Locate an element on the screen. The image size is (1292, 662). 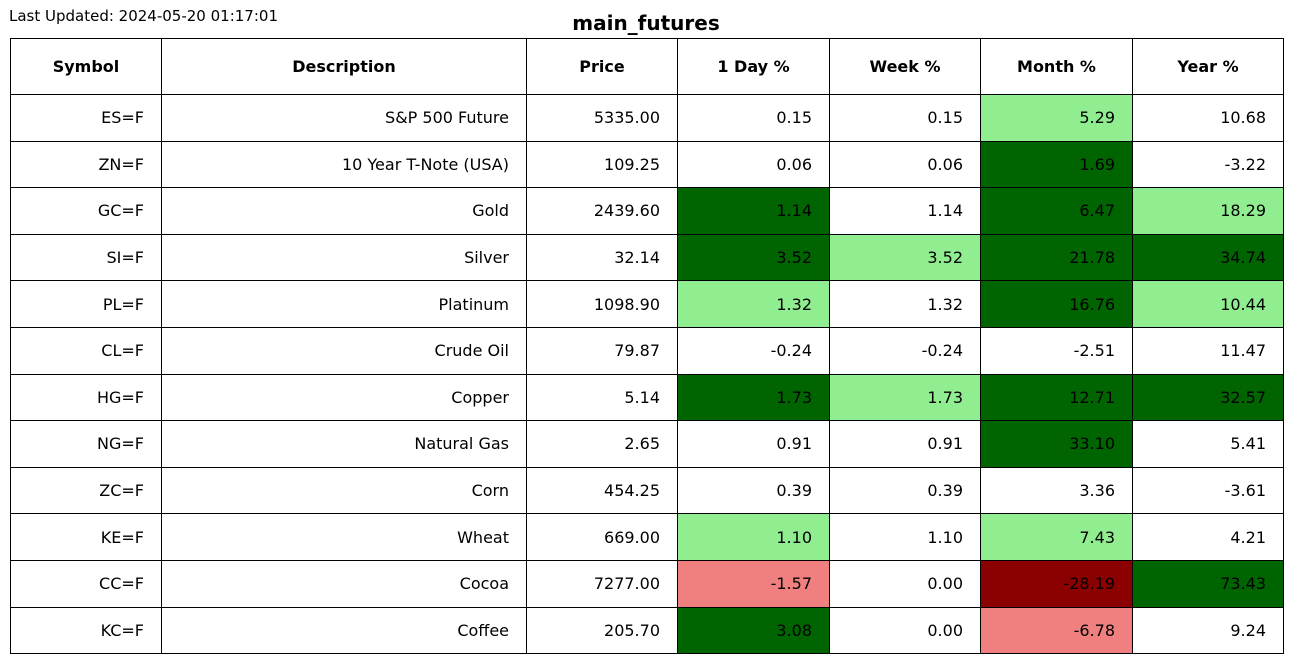
cell-1-day-pct: 1.14 is located at coordinates (753, 211).